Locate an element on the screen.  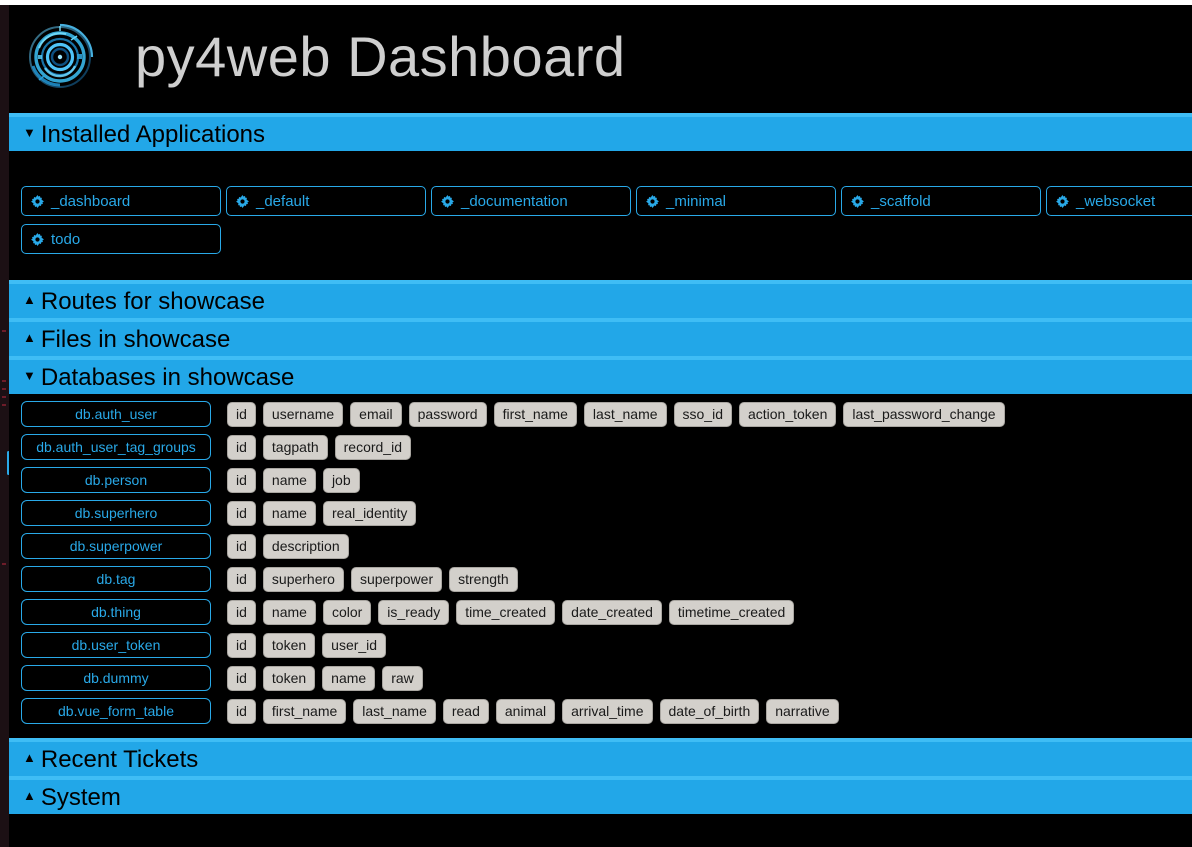
field-chip: narrative is located at coordinates (802, 711).